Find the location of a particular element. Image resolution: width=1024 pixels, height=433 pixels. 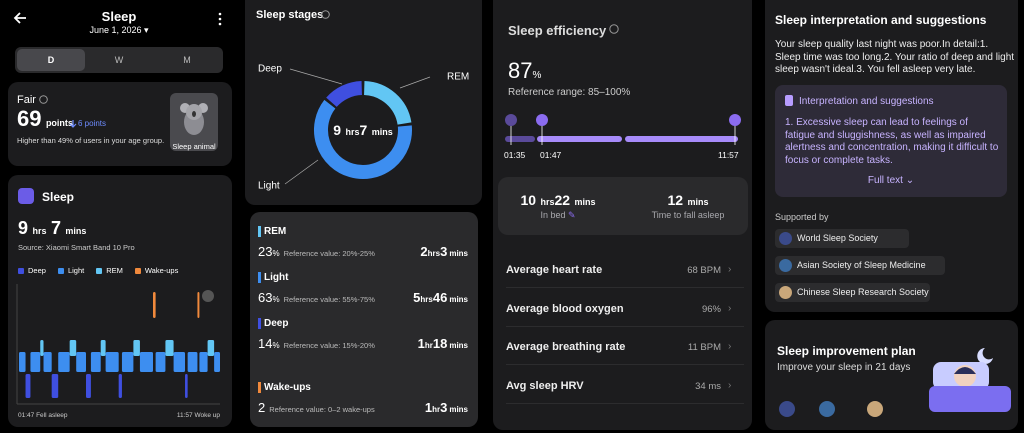

sleep-duration: 9 hrs 7 mins is located at coordinates (52, 228).